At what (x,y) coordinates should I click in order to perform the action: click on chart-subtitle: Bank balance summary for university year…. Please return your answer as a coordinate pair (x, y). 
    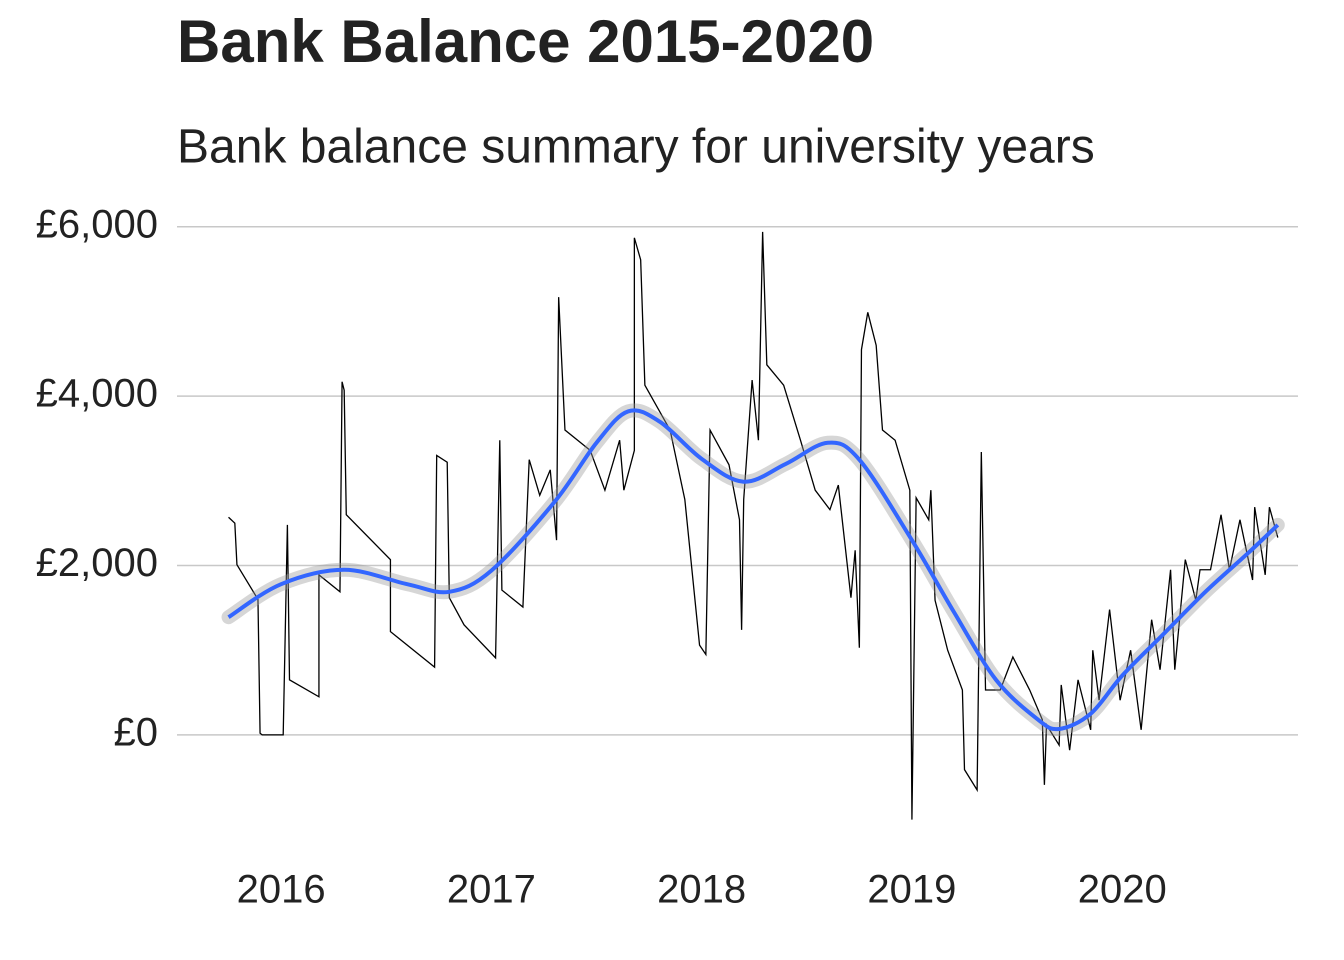
    Looking at the image, I should click on (636, 147).